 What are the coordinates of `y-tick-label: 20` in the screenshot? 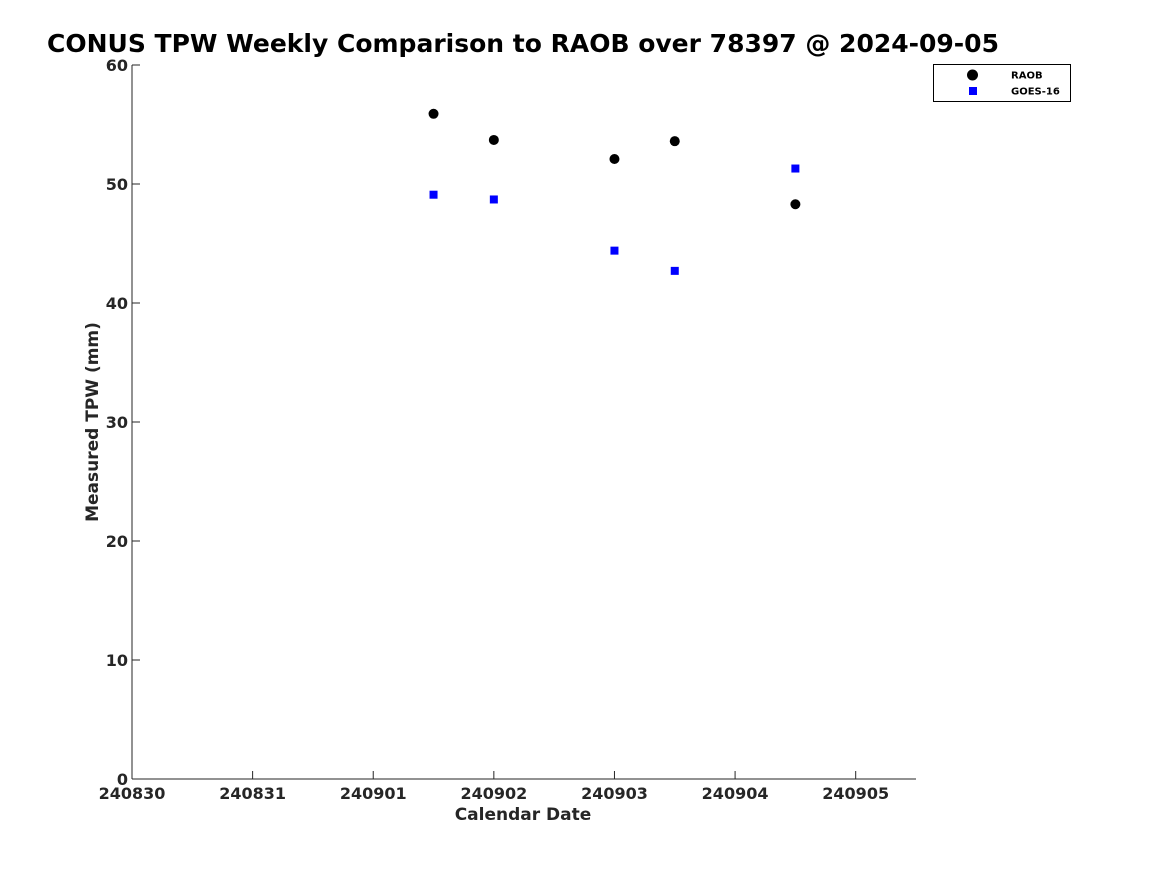 It's located at (117, 541).